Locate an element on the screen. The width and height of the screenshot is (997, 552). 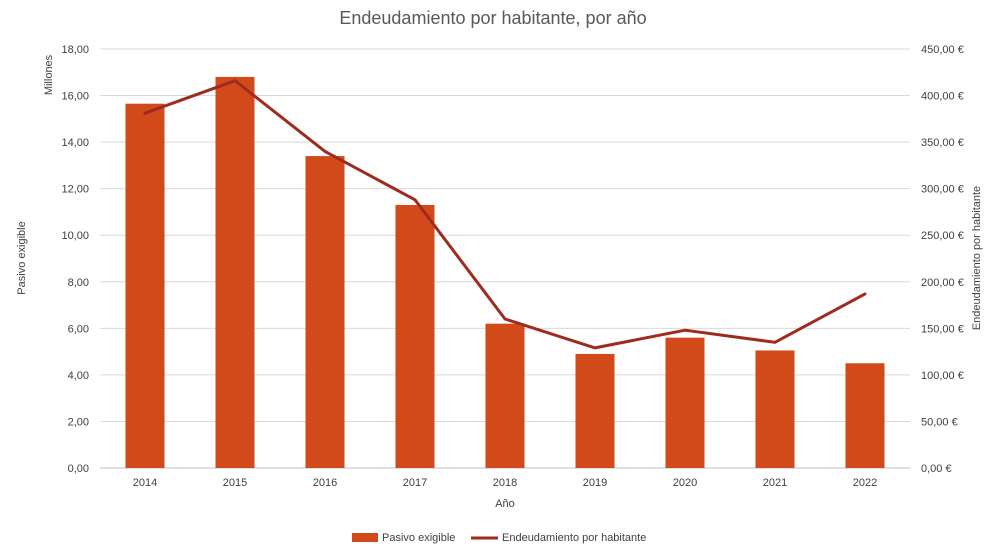
y-right-tick-label: 0,00 € is located at coordinates (936, 469).